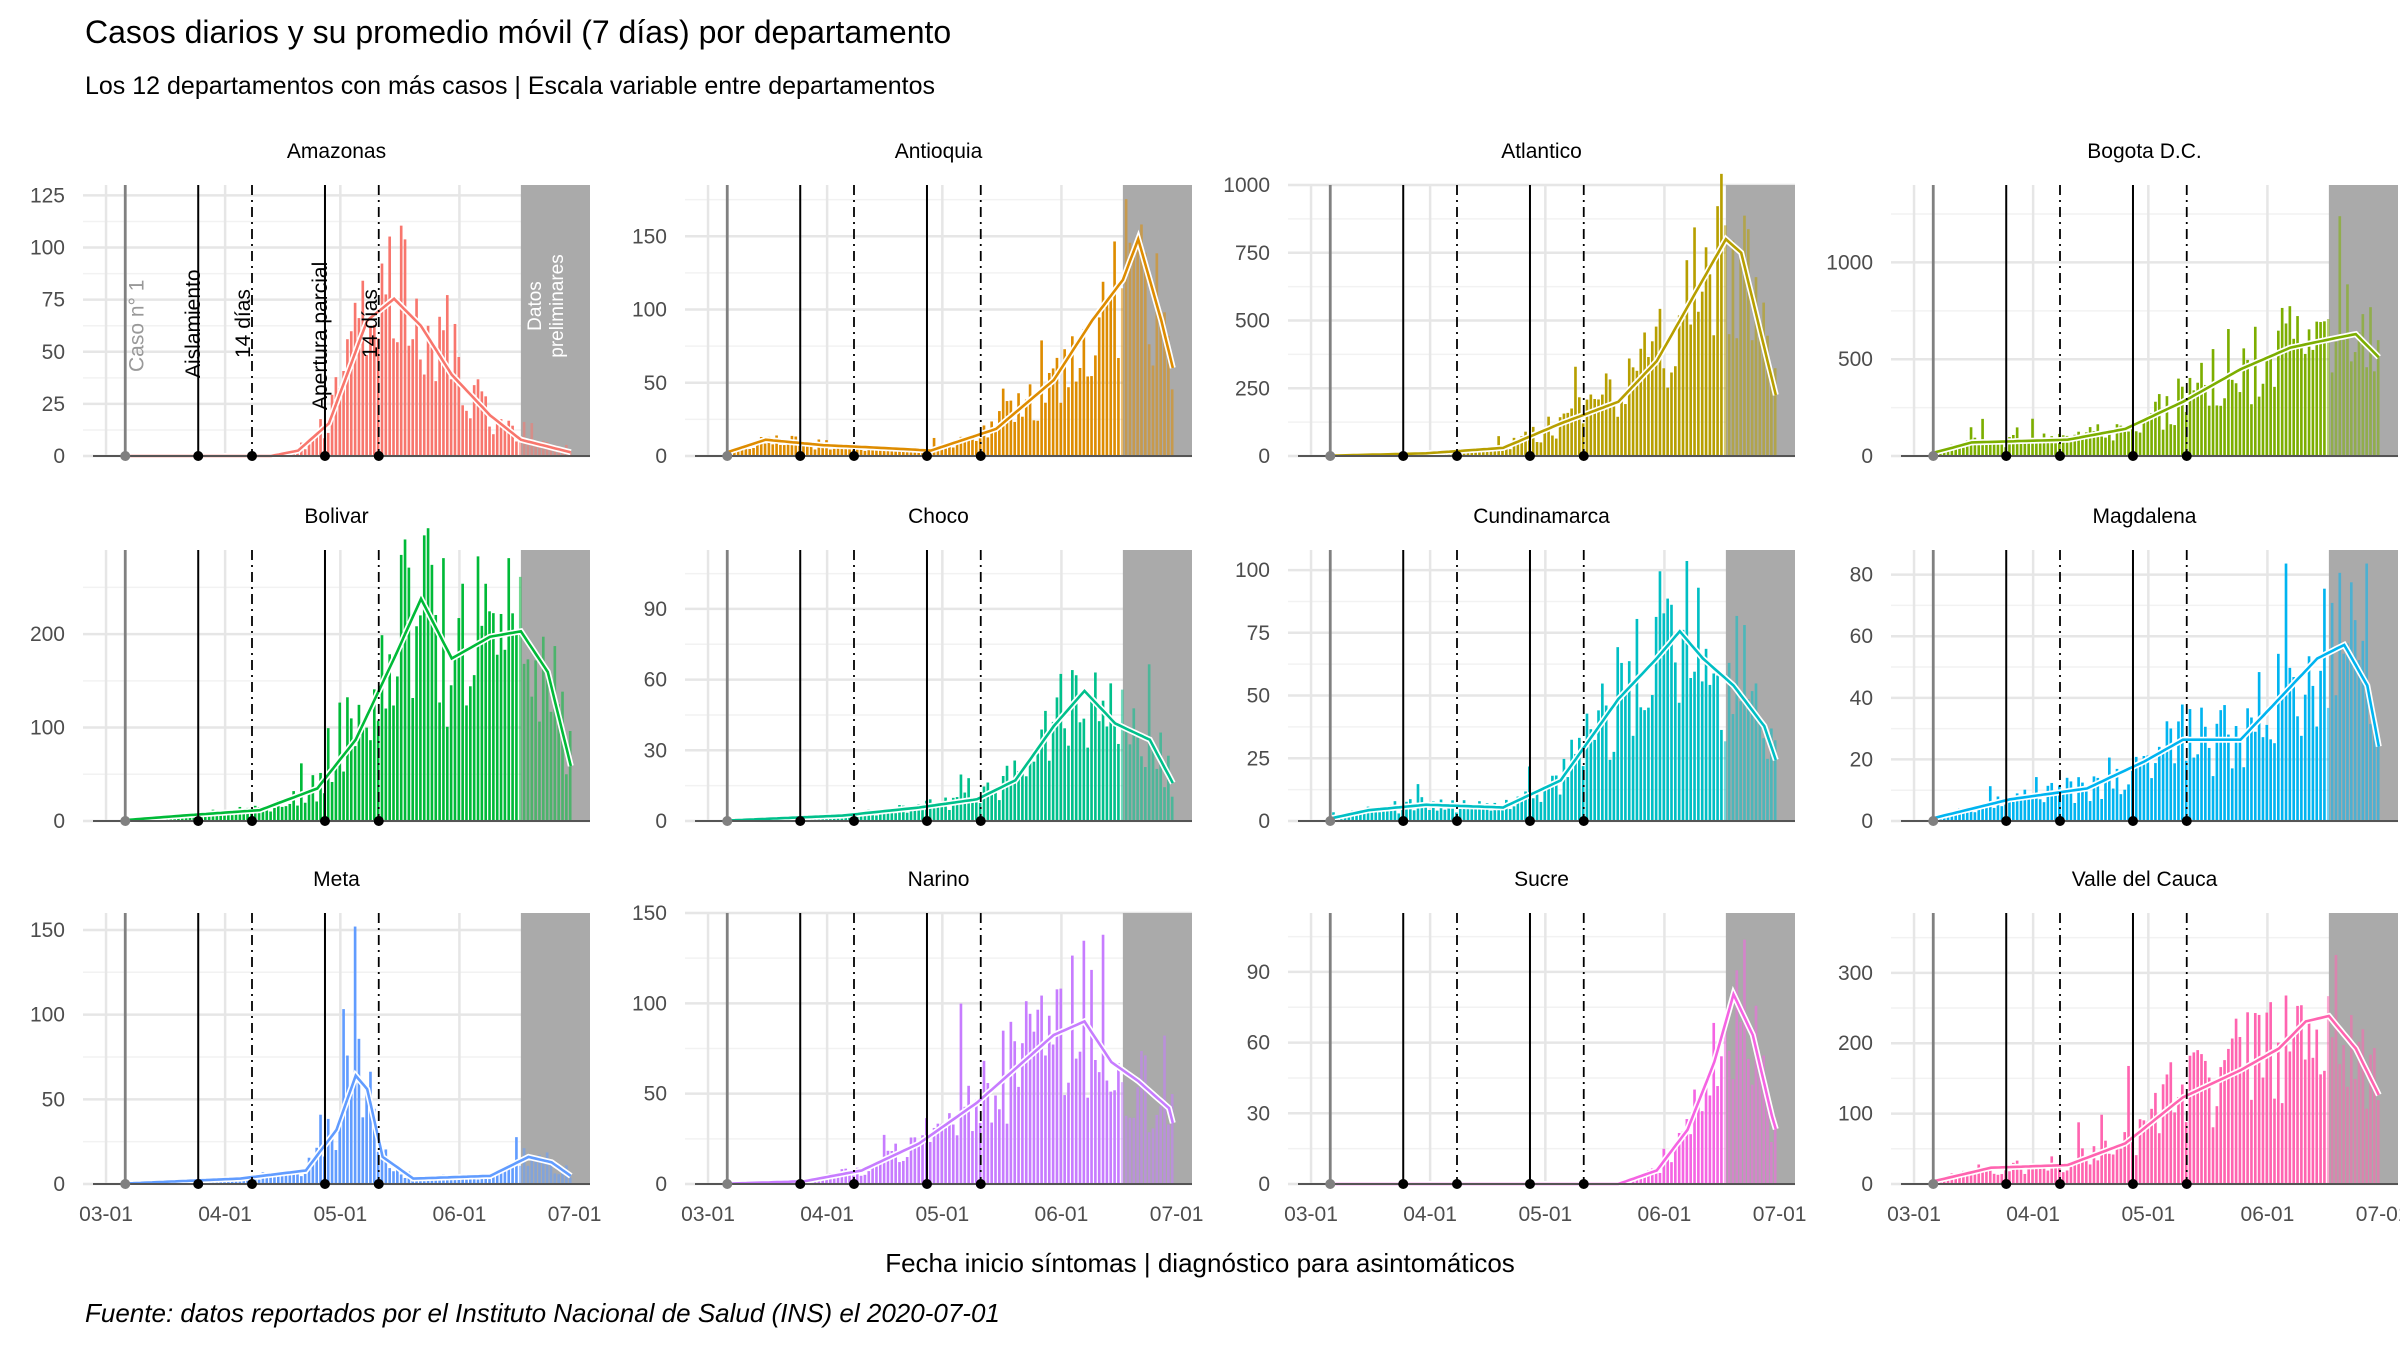 Image resolution: width=2400 pixels, height=1350 pixels. I want to click on y-tick-label: 100, so click(47, 248).